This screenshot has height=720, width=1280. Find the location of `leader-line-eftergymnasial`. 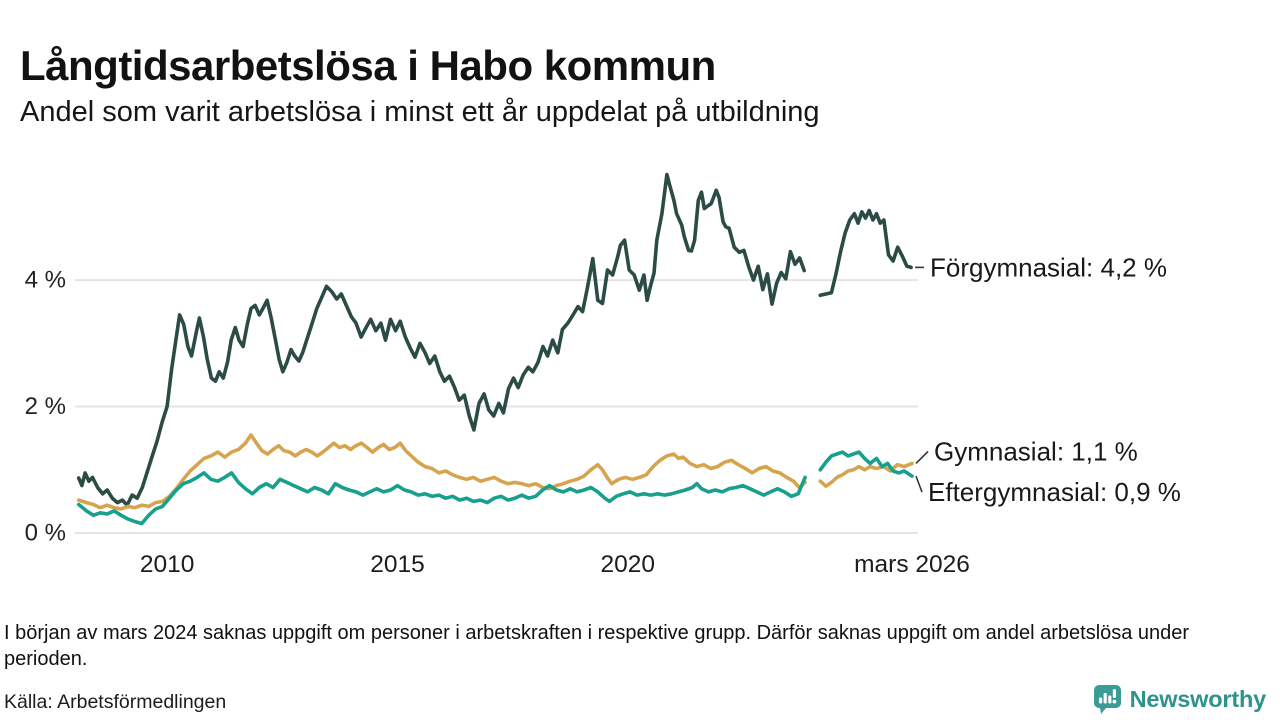

leader-line-eftergymnasial is located at coordinates (919, 484).